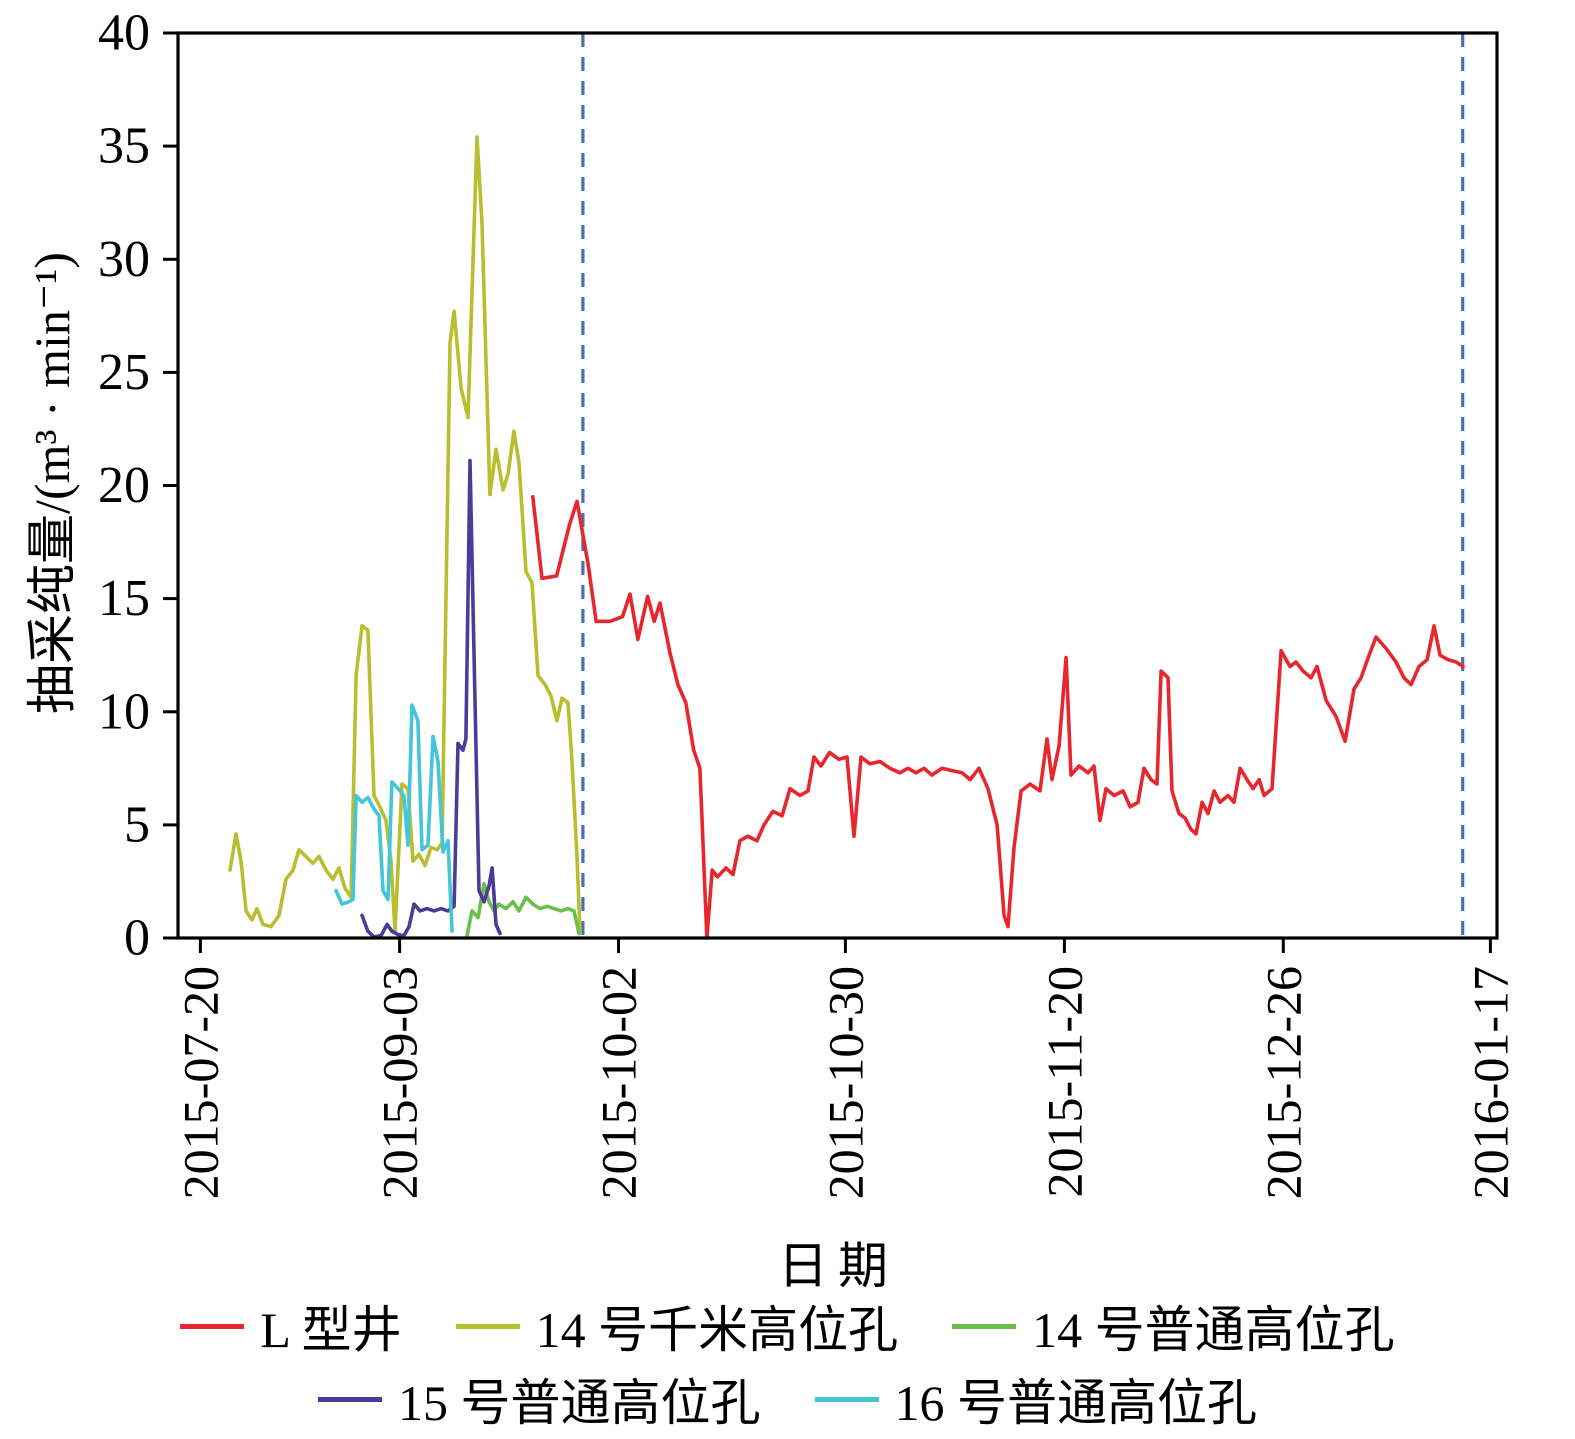 The image size is (1575, 1439). Describe the element at coordinates (579, 1403) in the screenshot. I see `legend-label-15-ordinary-hole: 15 号普通高位孔` at that location.